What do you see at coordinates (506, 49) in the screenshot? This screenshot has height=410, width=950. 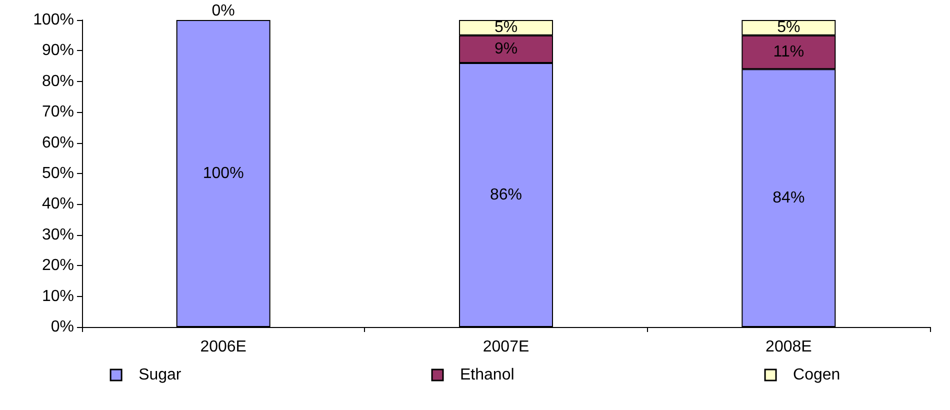 I see `data-label: 9%` at bounding box center [506, 49].